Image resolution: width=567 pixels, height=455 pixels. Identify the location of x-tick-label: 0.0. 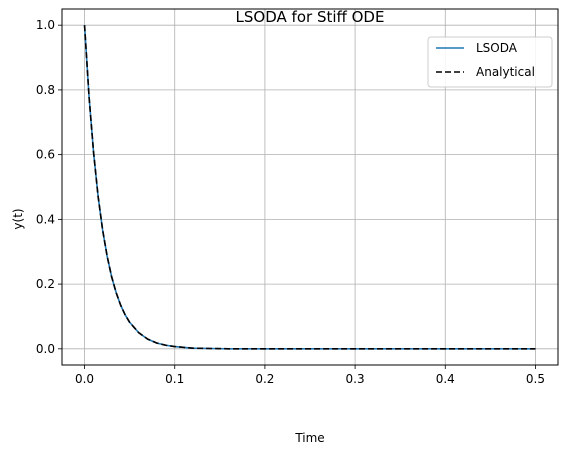
(84, 379).